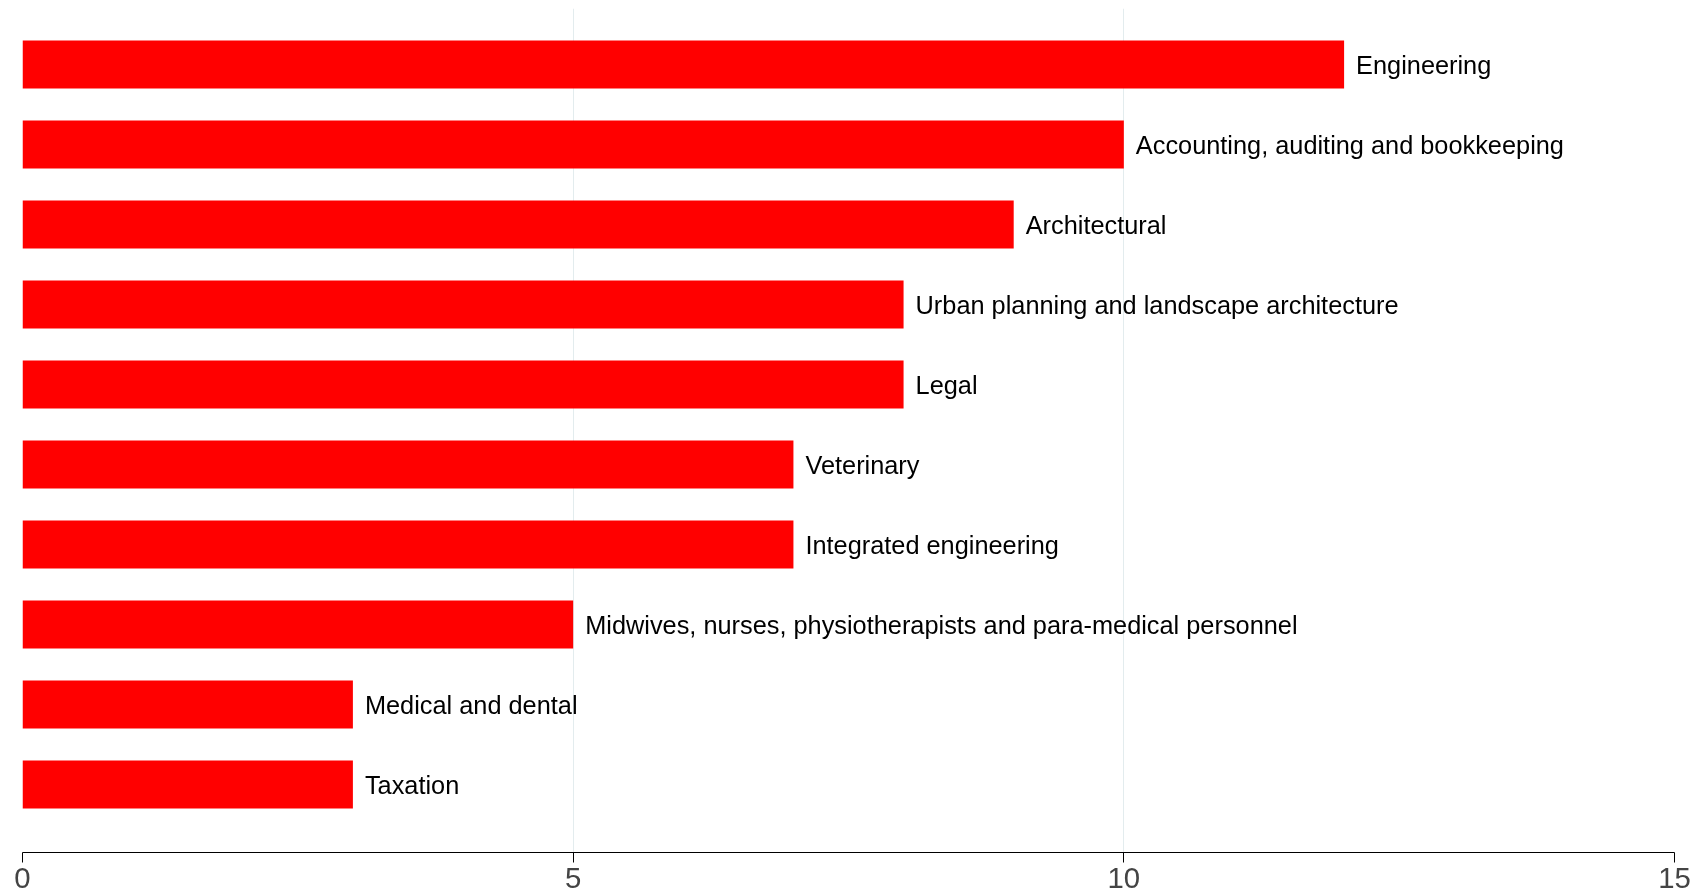  I want to click on y-tick-label: Veterinary, so click(862, 464).